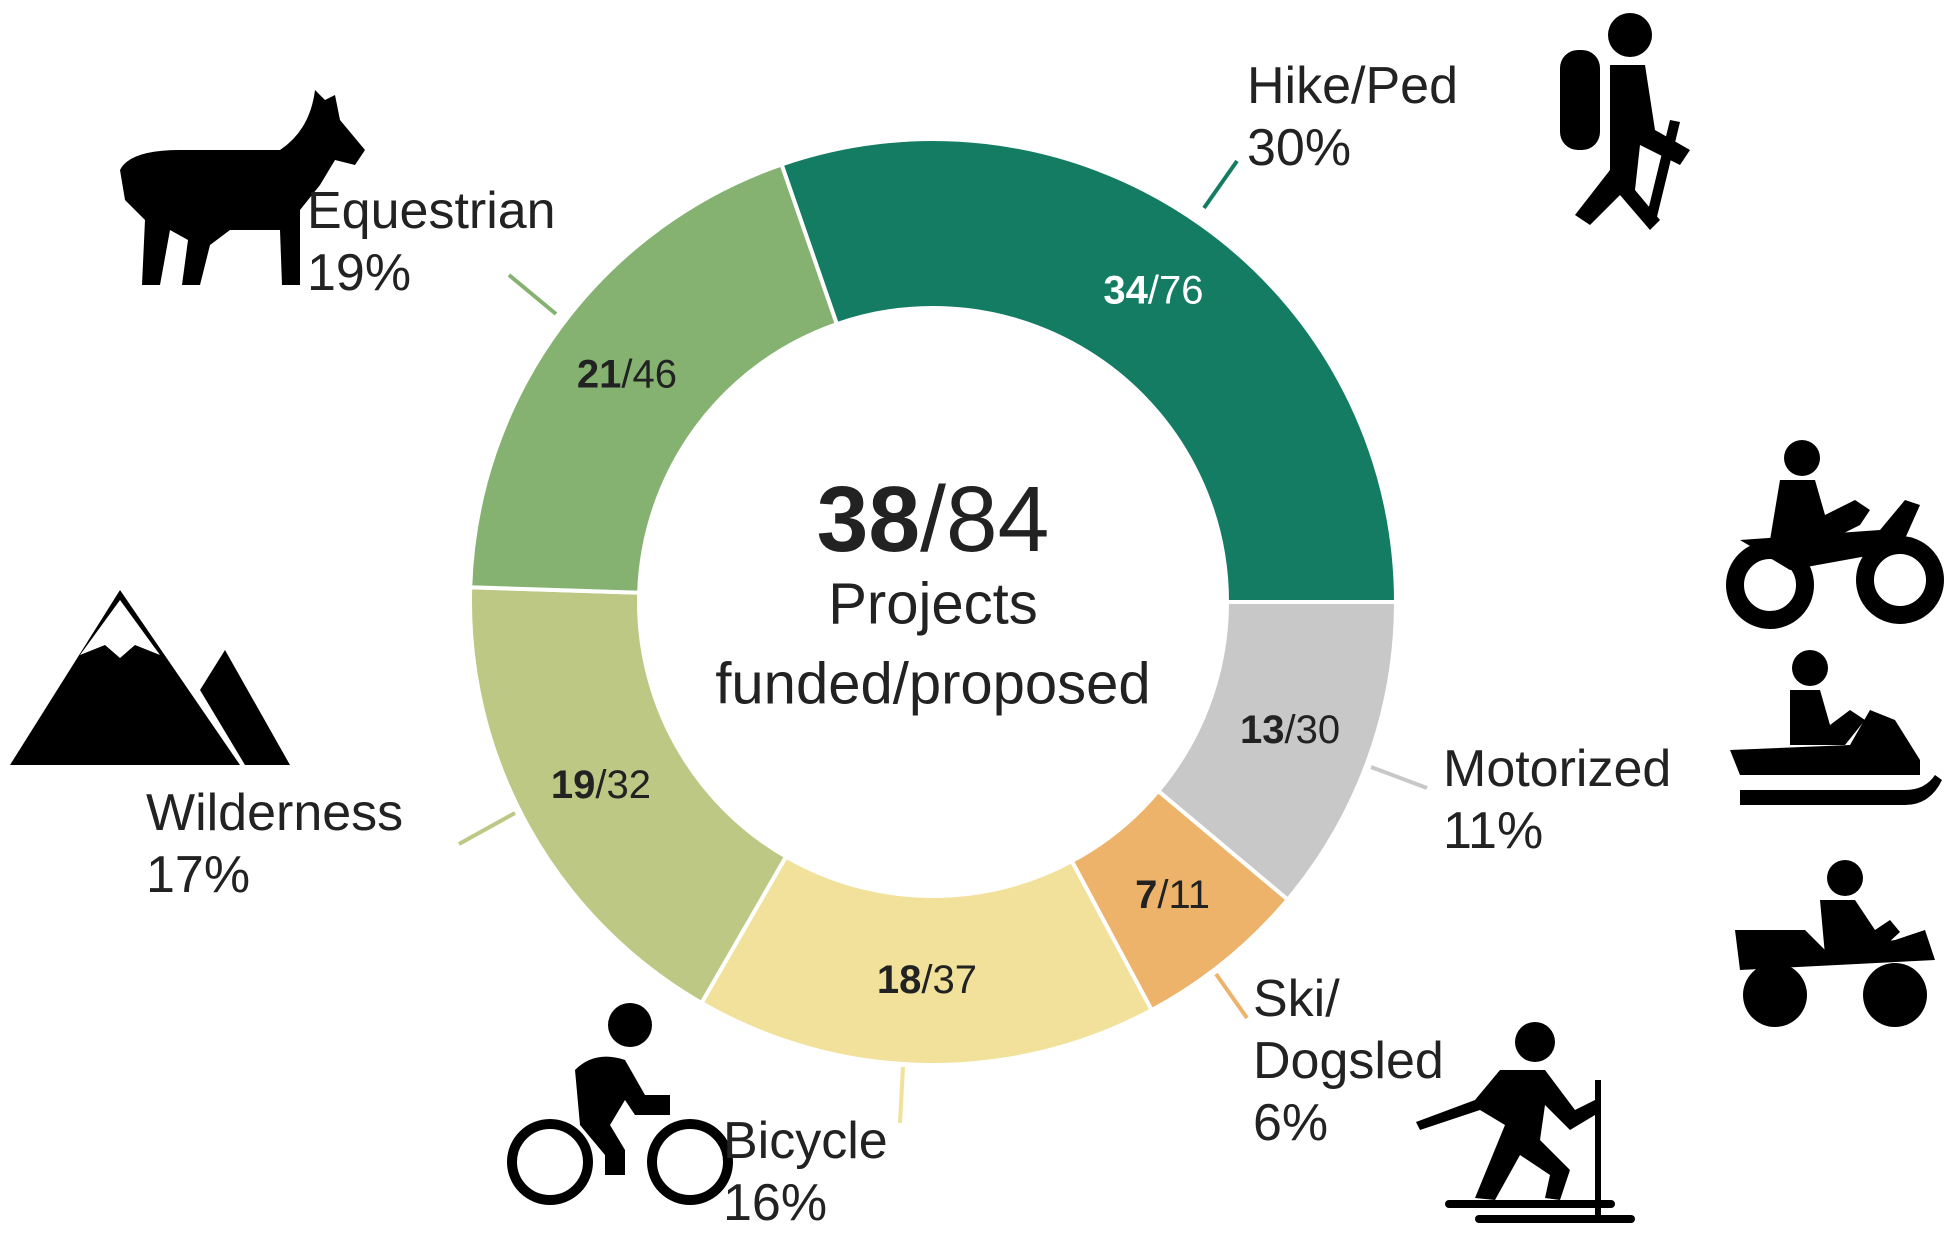 The image size is (1944, 1234). What do you see at coordinates (1146, 894) in the screenshot?
I see `funded: 7` at bounding box center [1146, 894].